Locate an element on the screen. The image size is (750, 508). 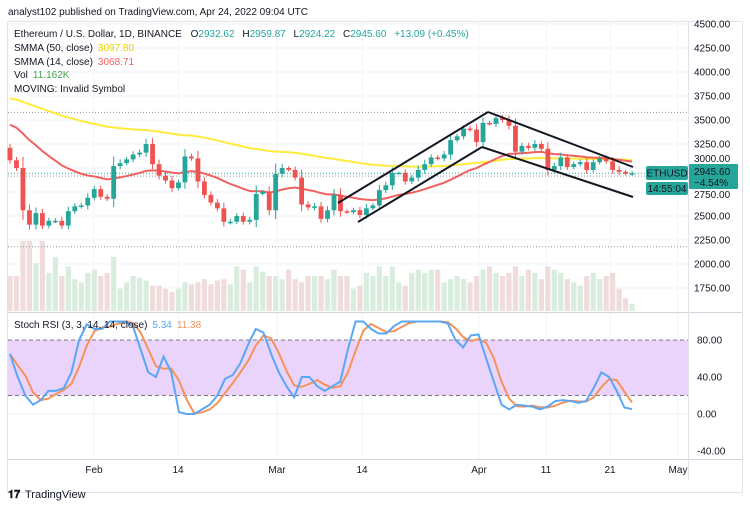
price-tick-label: 2500.00 is located at coordinates (712, 217).